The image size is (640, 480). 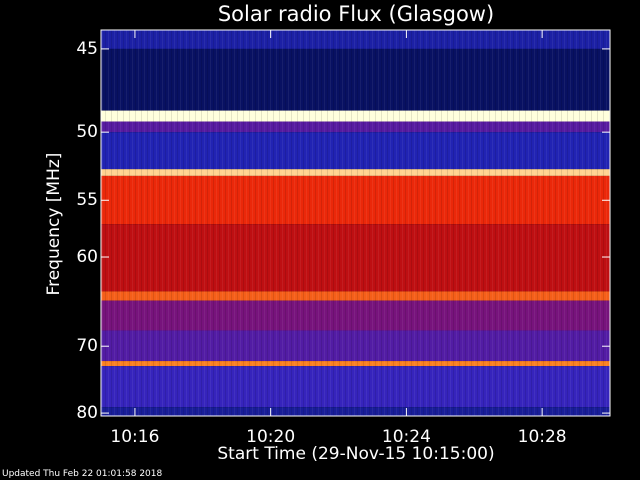 What do you see at coordinates (406, 437) in the screenshot?
I see `x-tick-label: 10:24` at bounding box center [406, 437].